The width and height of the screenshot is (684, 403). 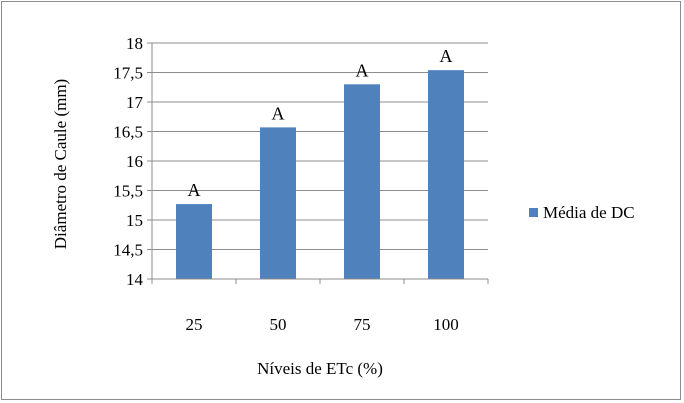 I want to click on y-tick-label: 17, so click(x=135, y=102).